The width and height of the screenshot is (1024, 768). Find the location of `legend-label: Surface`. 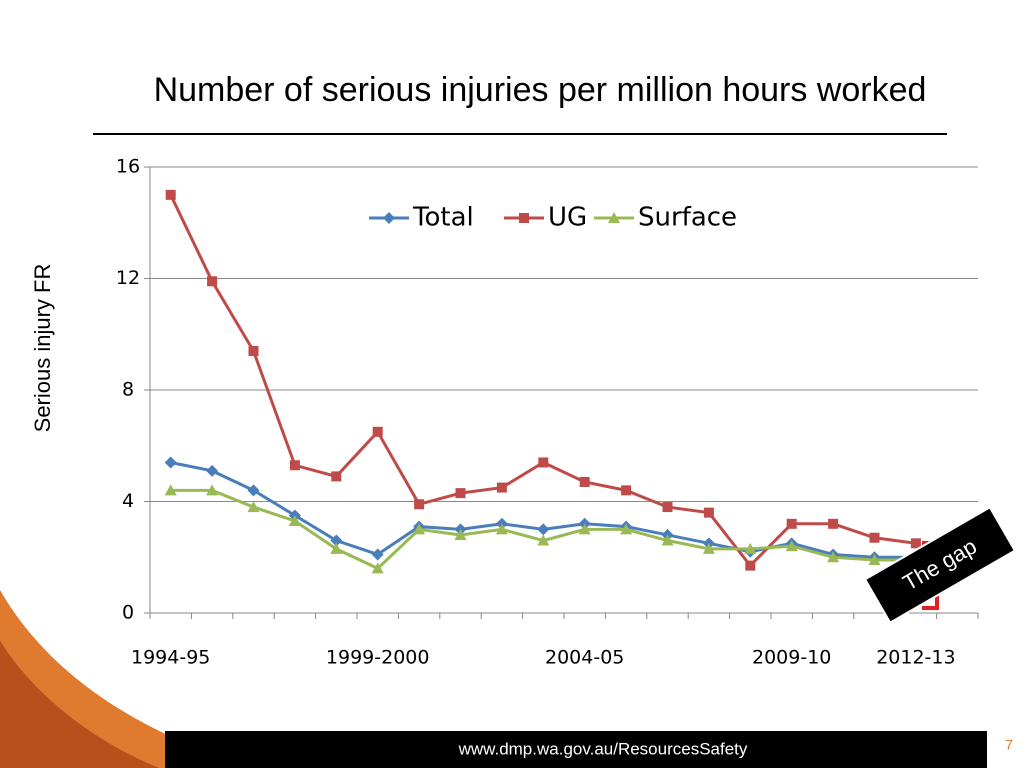

legend-label: Surface is located at coordinates (687, 218).